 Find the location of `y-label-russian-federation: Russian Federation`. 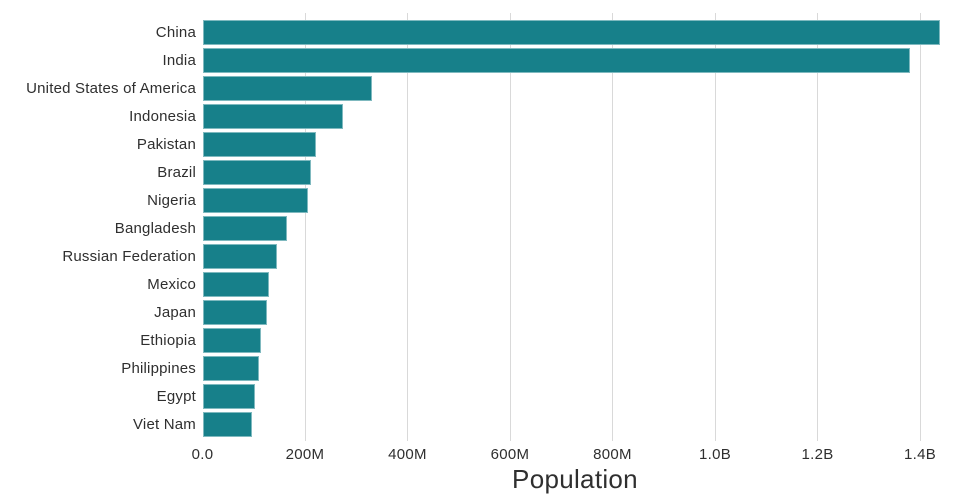

y-label-russian-federation: Russian Federation is located at coordinates (129, 256).